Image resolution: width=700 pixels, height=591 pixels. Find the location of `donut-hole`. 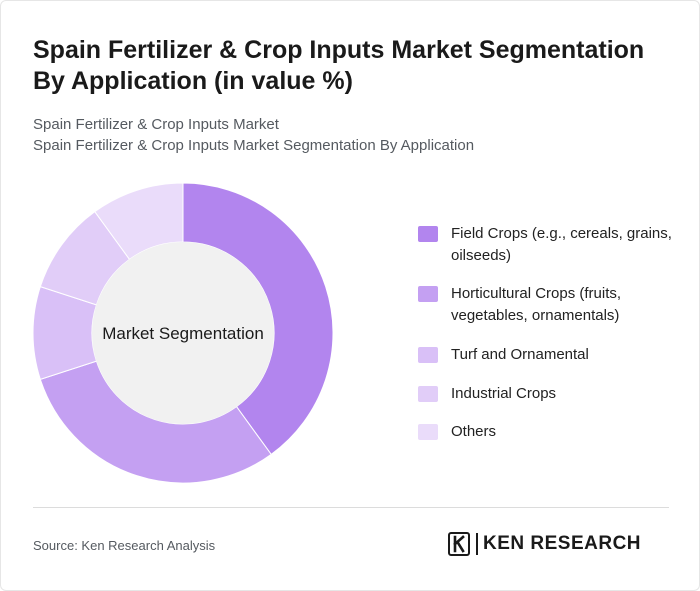

donut-hole is located at coordinates (183, 333).